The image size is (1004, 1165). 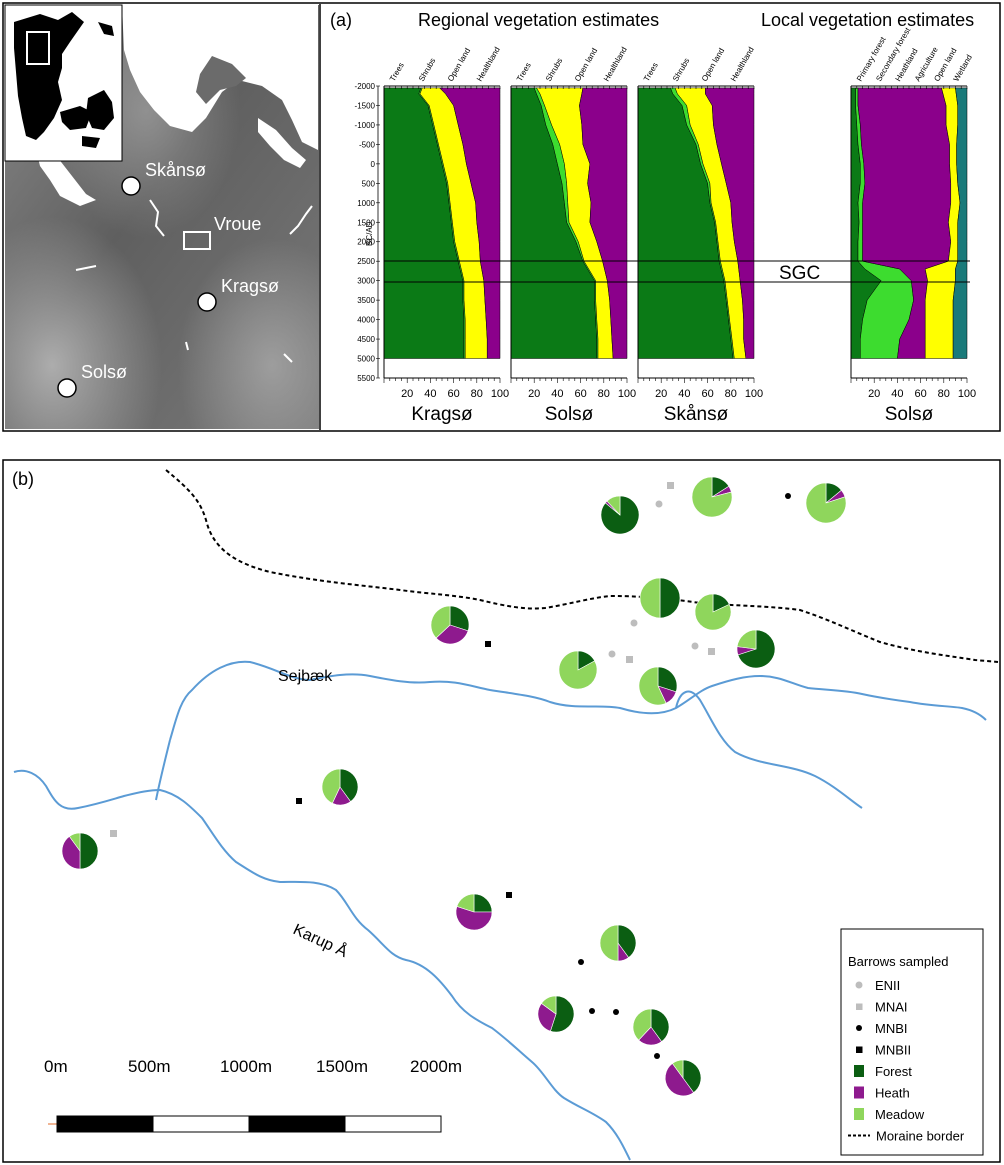 I want to click on y-tick-label: 5500, so click(x=366, y=378).